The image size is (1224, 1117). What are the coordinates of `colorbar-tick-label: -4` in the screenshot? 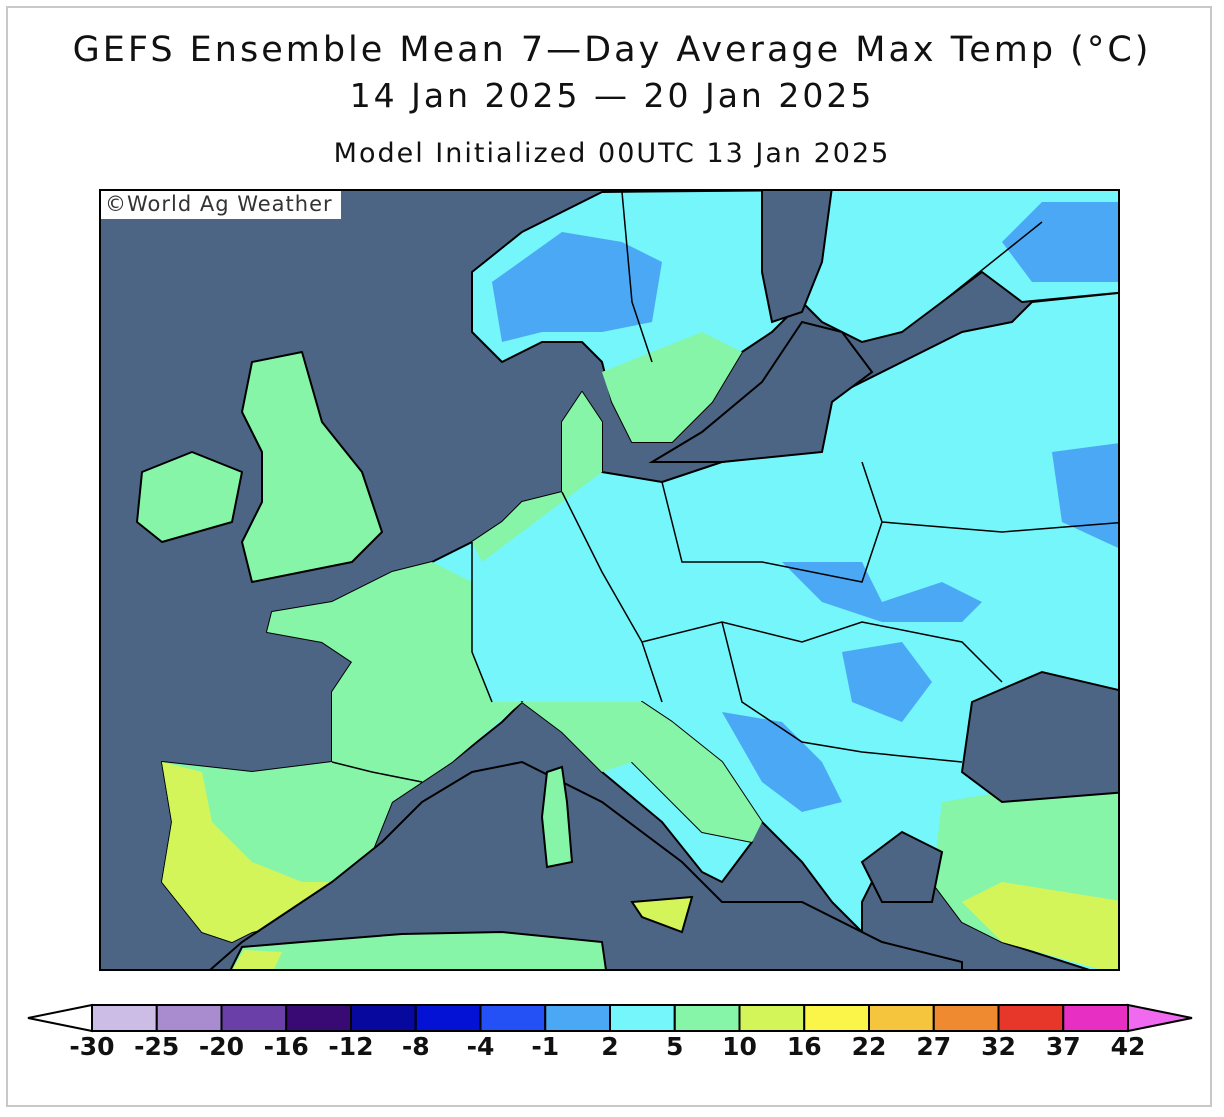 It's located at (480, 1046).